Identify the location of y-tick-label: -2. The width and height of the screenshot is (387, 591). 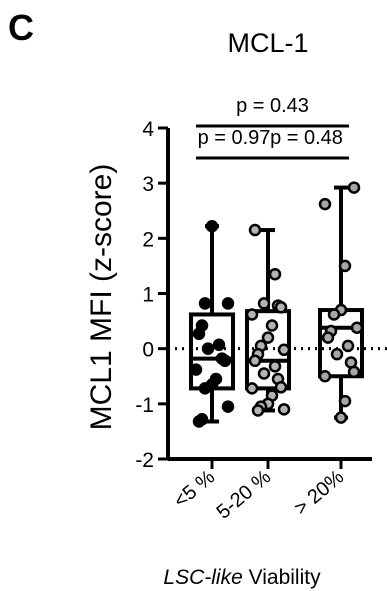
(144, 460).